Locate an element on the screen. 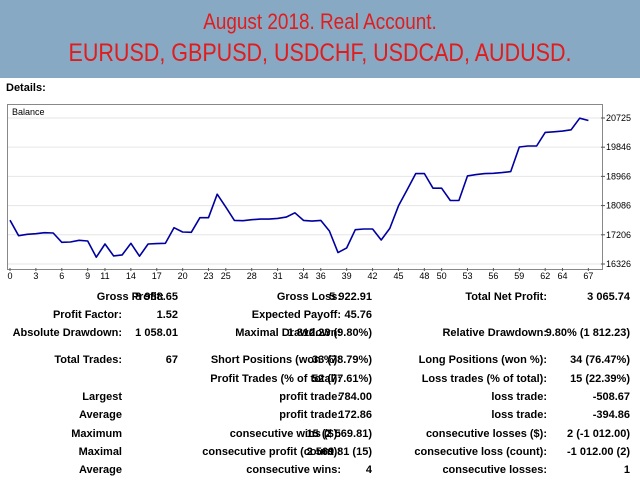 This screenshot has height=480, width=640. x-tick-label: 59 is located at coordinates (519, 276).